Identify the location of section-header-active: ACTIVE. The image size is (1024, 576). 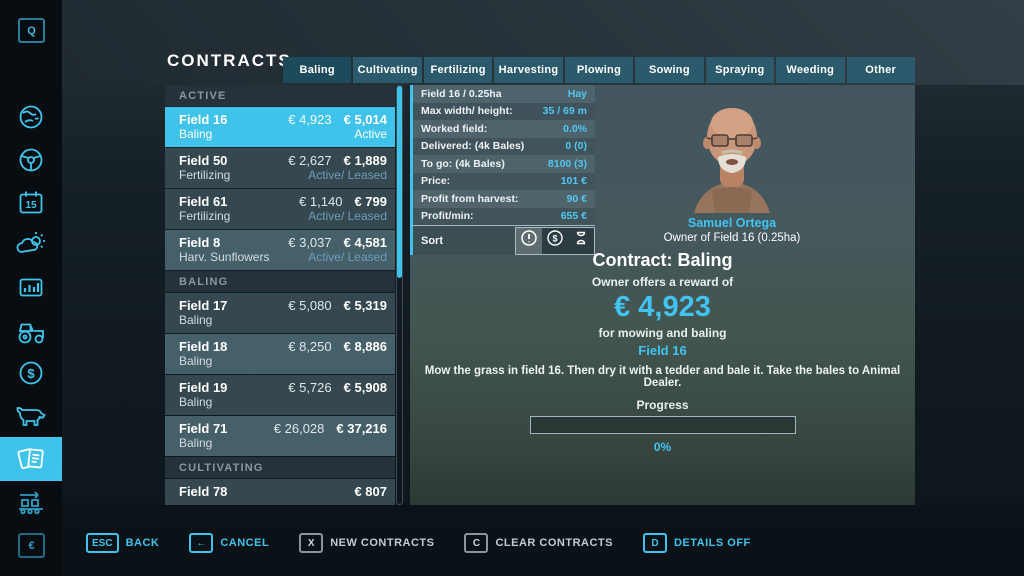
(280, 95).